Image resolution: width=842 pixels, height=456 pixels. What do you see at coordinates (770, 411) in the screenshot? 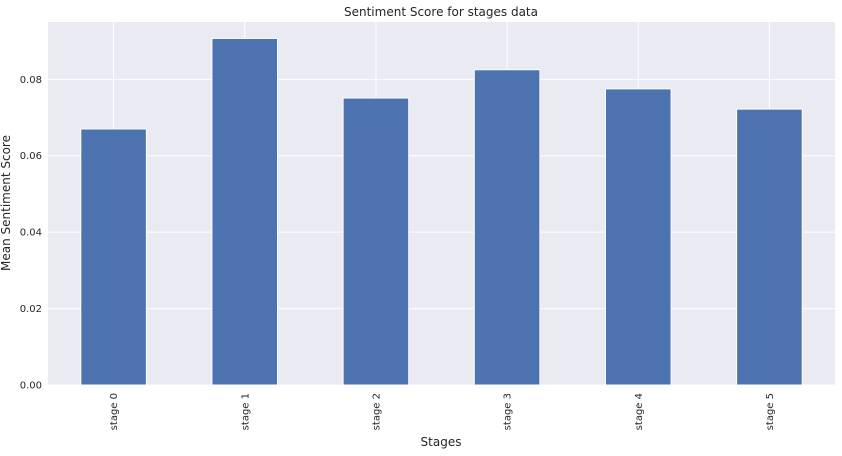
I see `x-tick-label: stage 5` at bounding box center [770, 411].